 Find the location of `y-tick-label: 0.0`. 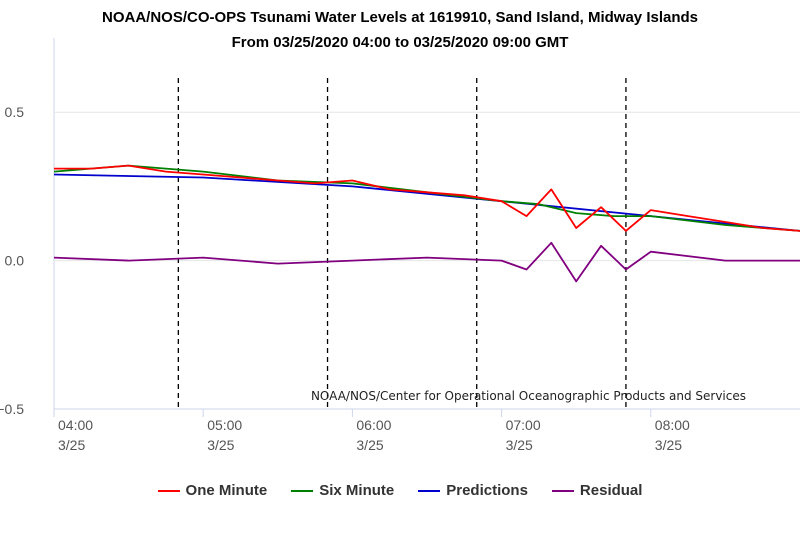

y-tick-label: 0.0 is located at coordinates (15, 261).